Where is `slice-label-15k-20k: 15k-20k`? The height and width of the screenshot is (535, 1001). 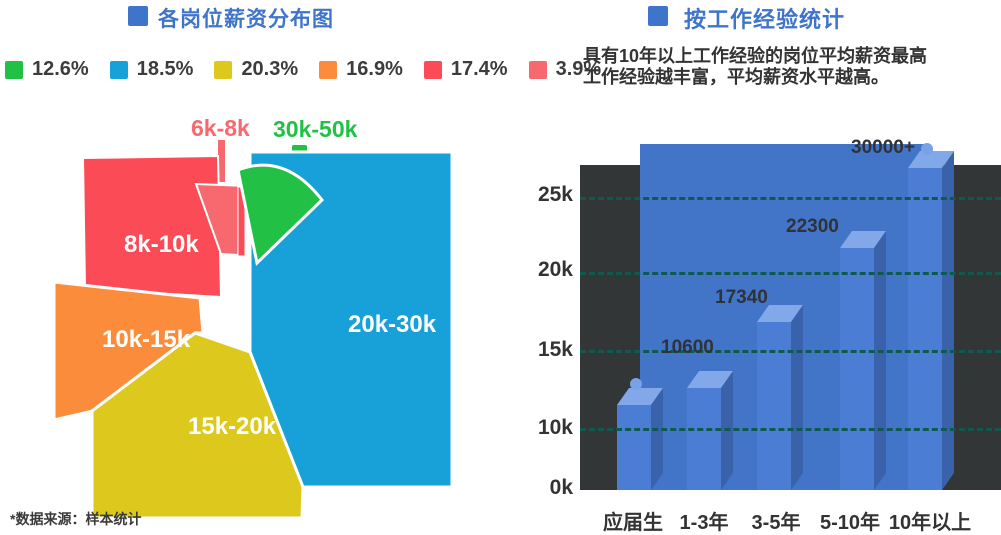
slice-label-15k-20k: 15k-20k is located at coordinates (232, 426).